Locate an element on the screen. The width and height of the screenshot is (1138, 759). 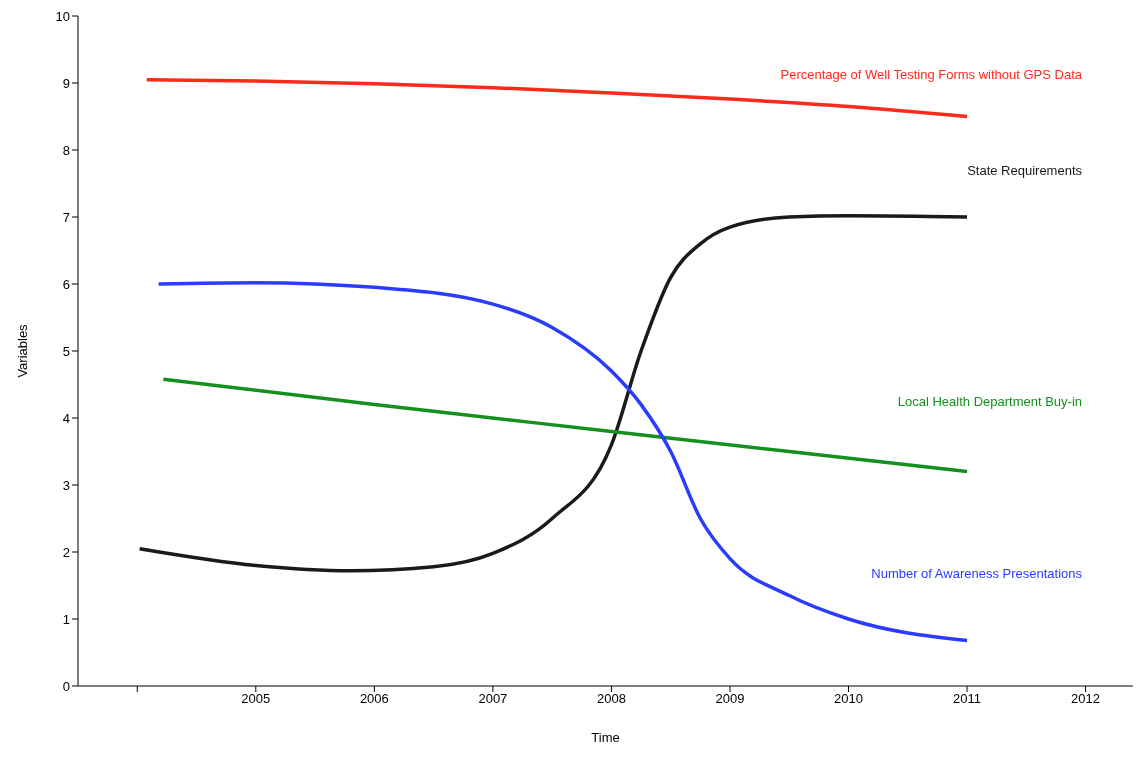
y-tick-label: 3 is located at coordinates (66, 485).